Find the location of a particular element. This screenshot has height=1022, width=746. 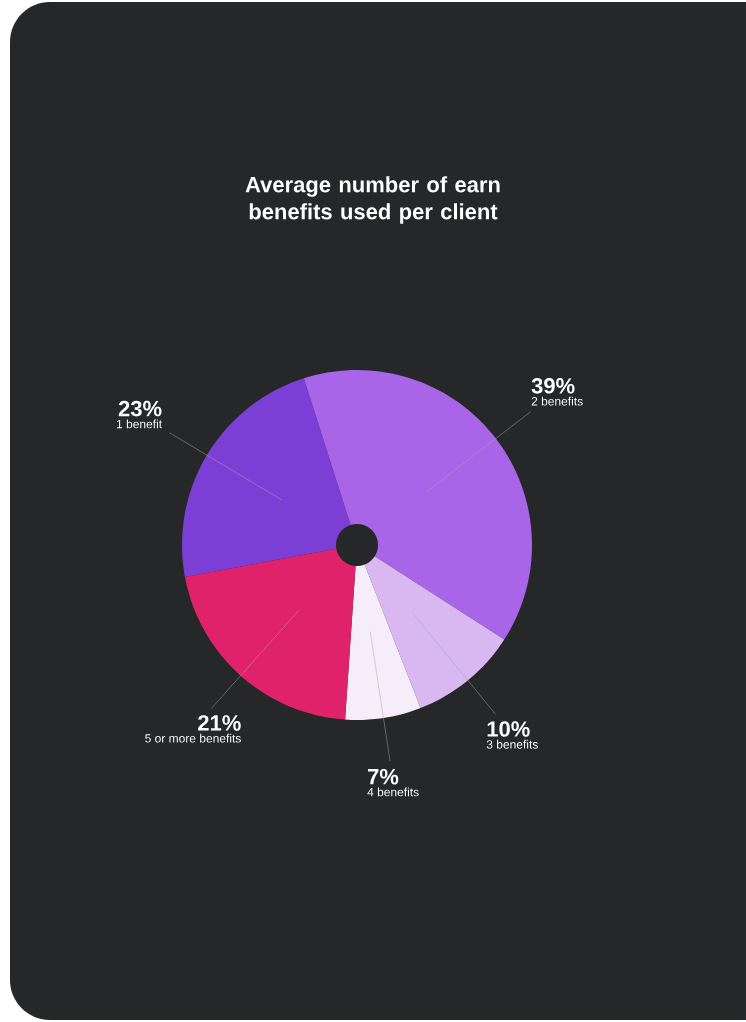

slice-label: 5 or more benefits is located at coordinates (193, 738).